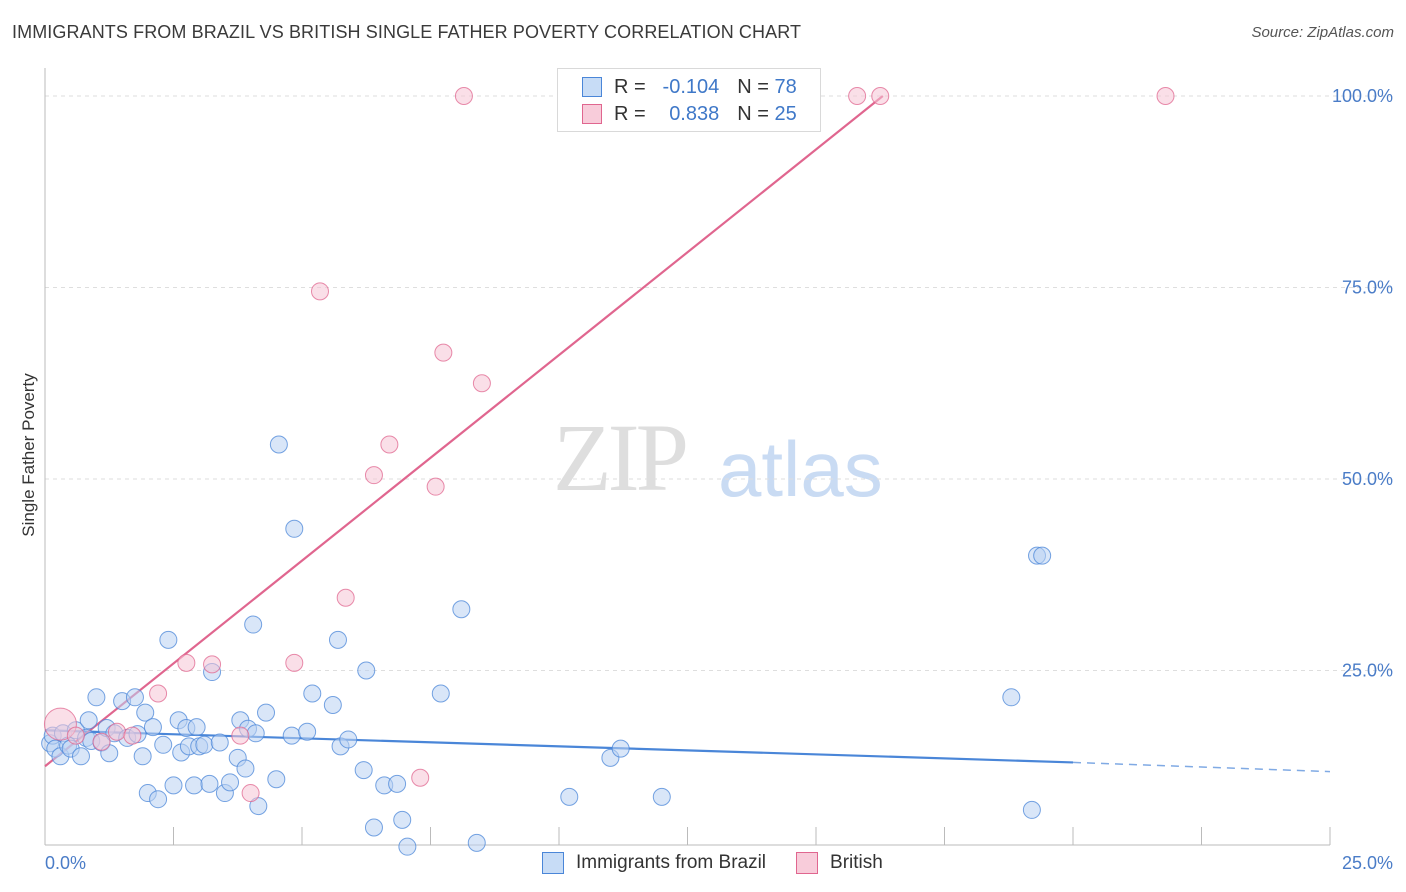 The height and width of the screenshot is (892, 1406). I want to click on correlation-legend: R = -0.104 N = 78 R = 0.838 N = 25, so click(689, 100).